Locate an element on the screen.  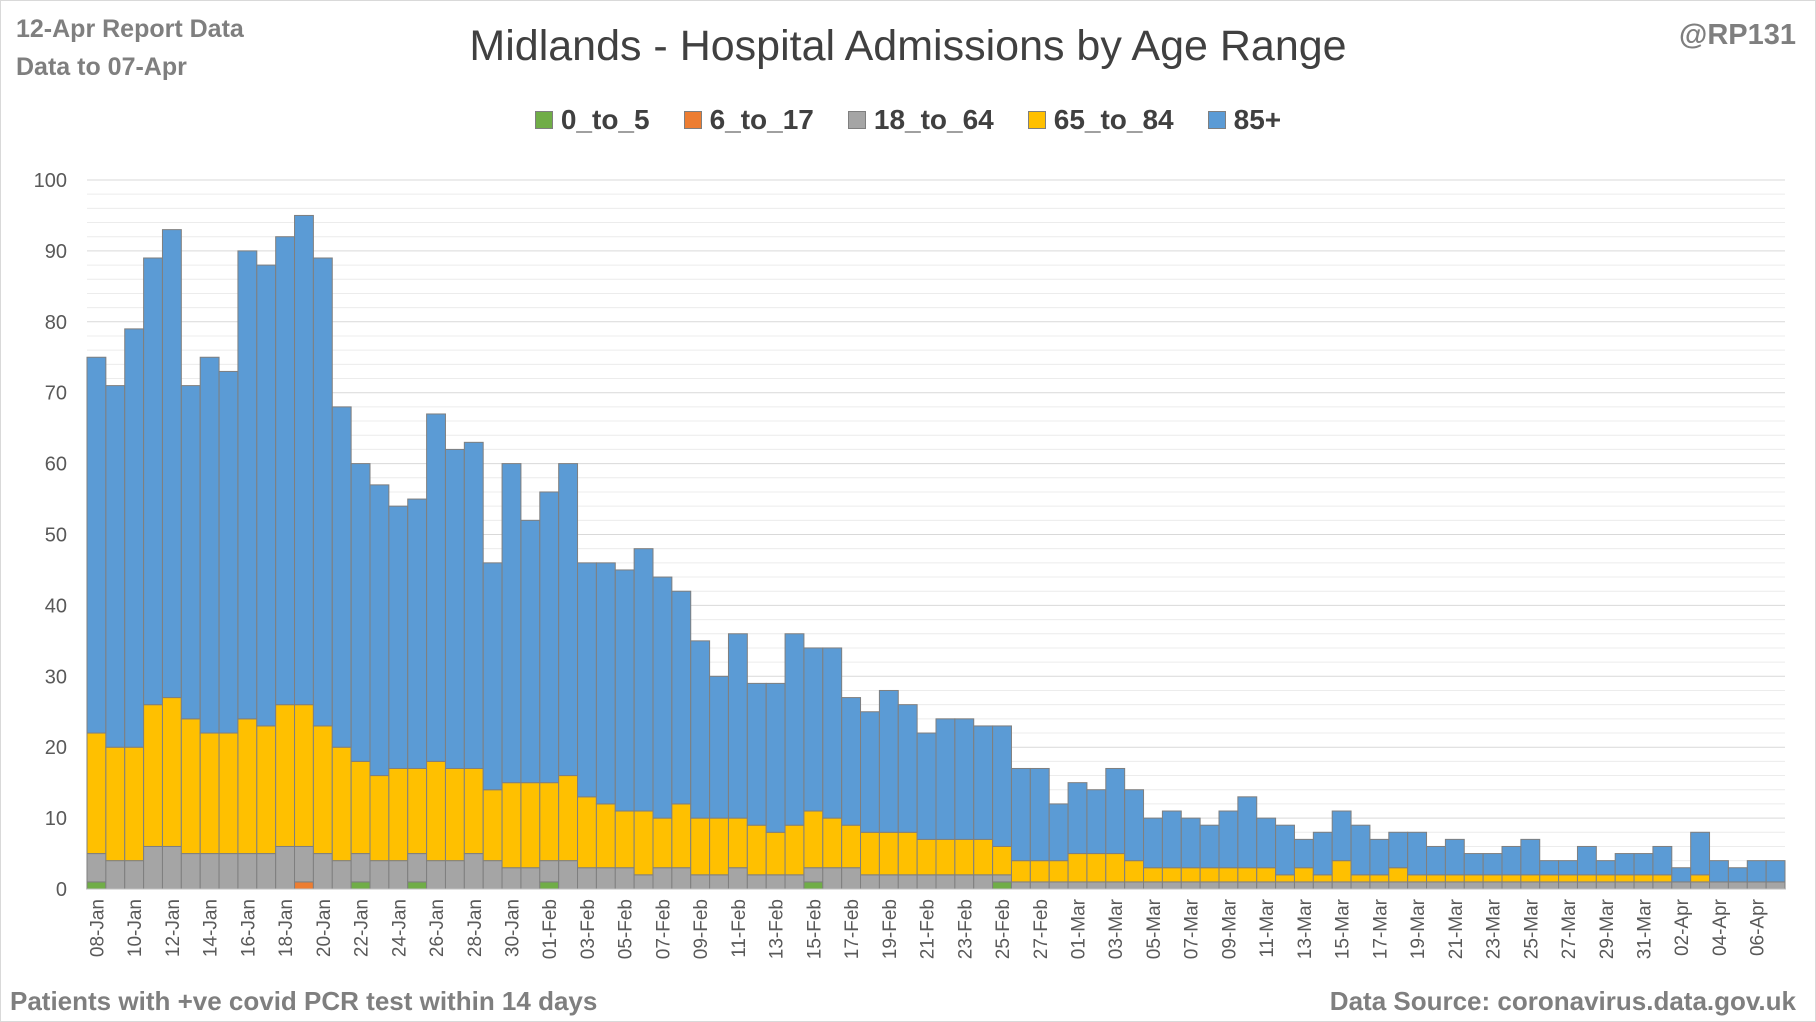
y-tick-label: 90 is located at coordinates (56, 252).